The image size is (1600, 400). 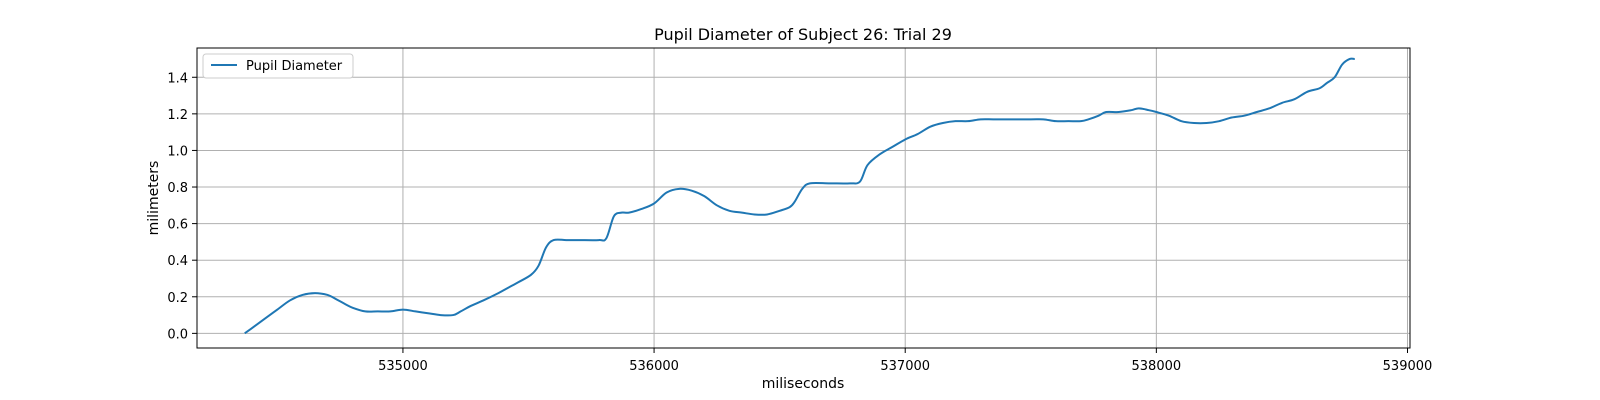 I want to click on y-tick-label: 0.0, so click(x=177, y=334).